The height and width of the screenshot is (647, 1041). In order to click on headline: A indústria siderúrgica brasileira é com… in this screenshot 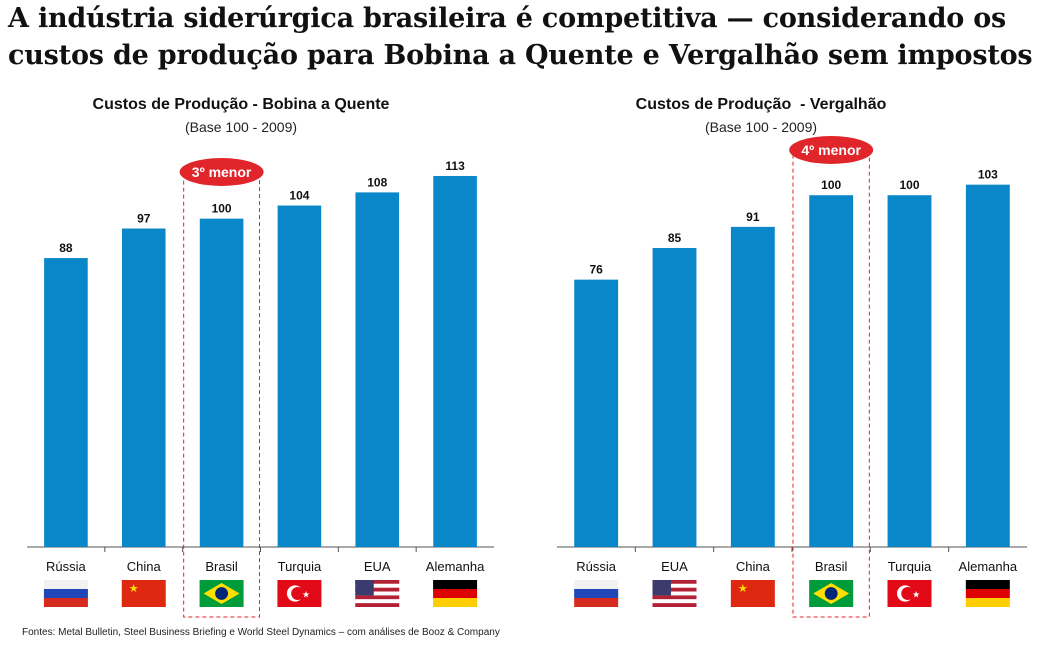, I will do `click(523, 37)`.